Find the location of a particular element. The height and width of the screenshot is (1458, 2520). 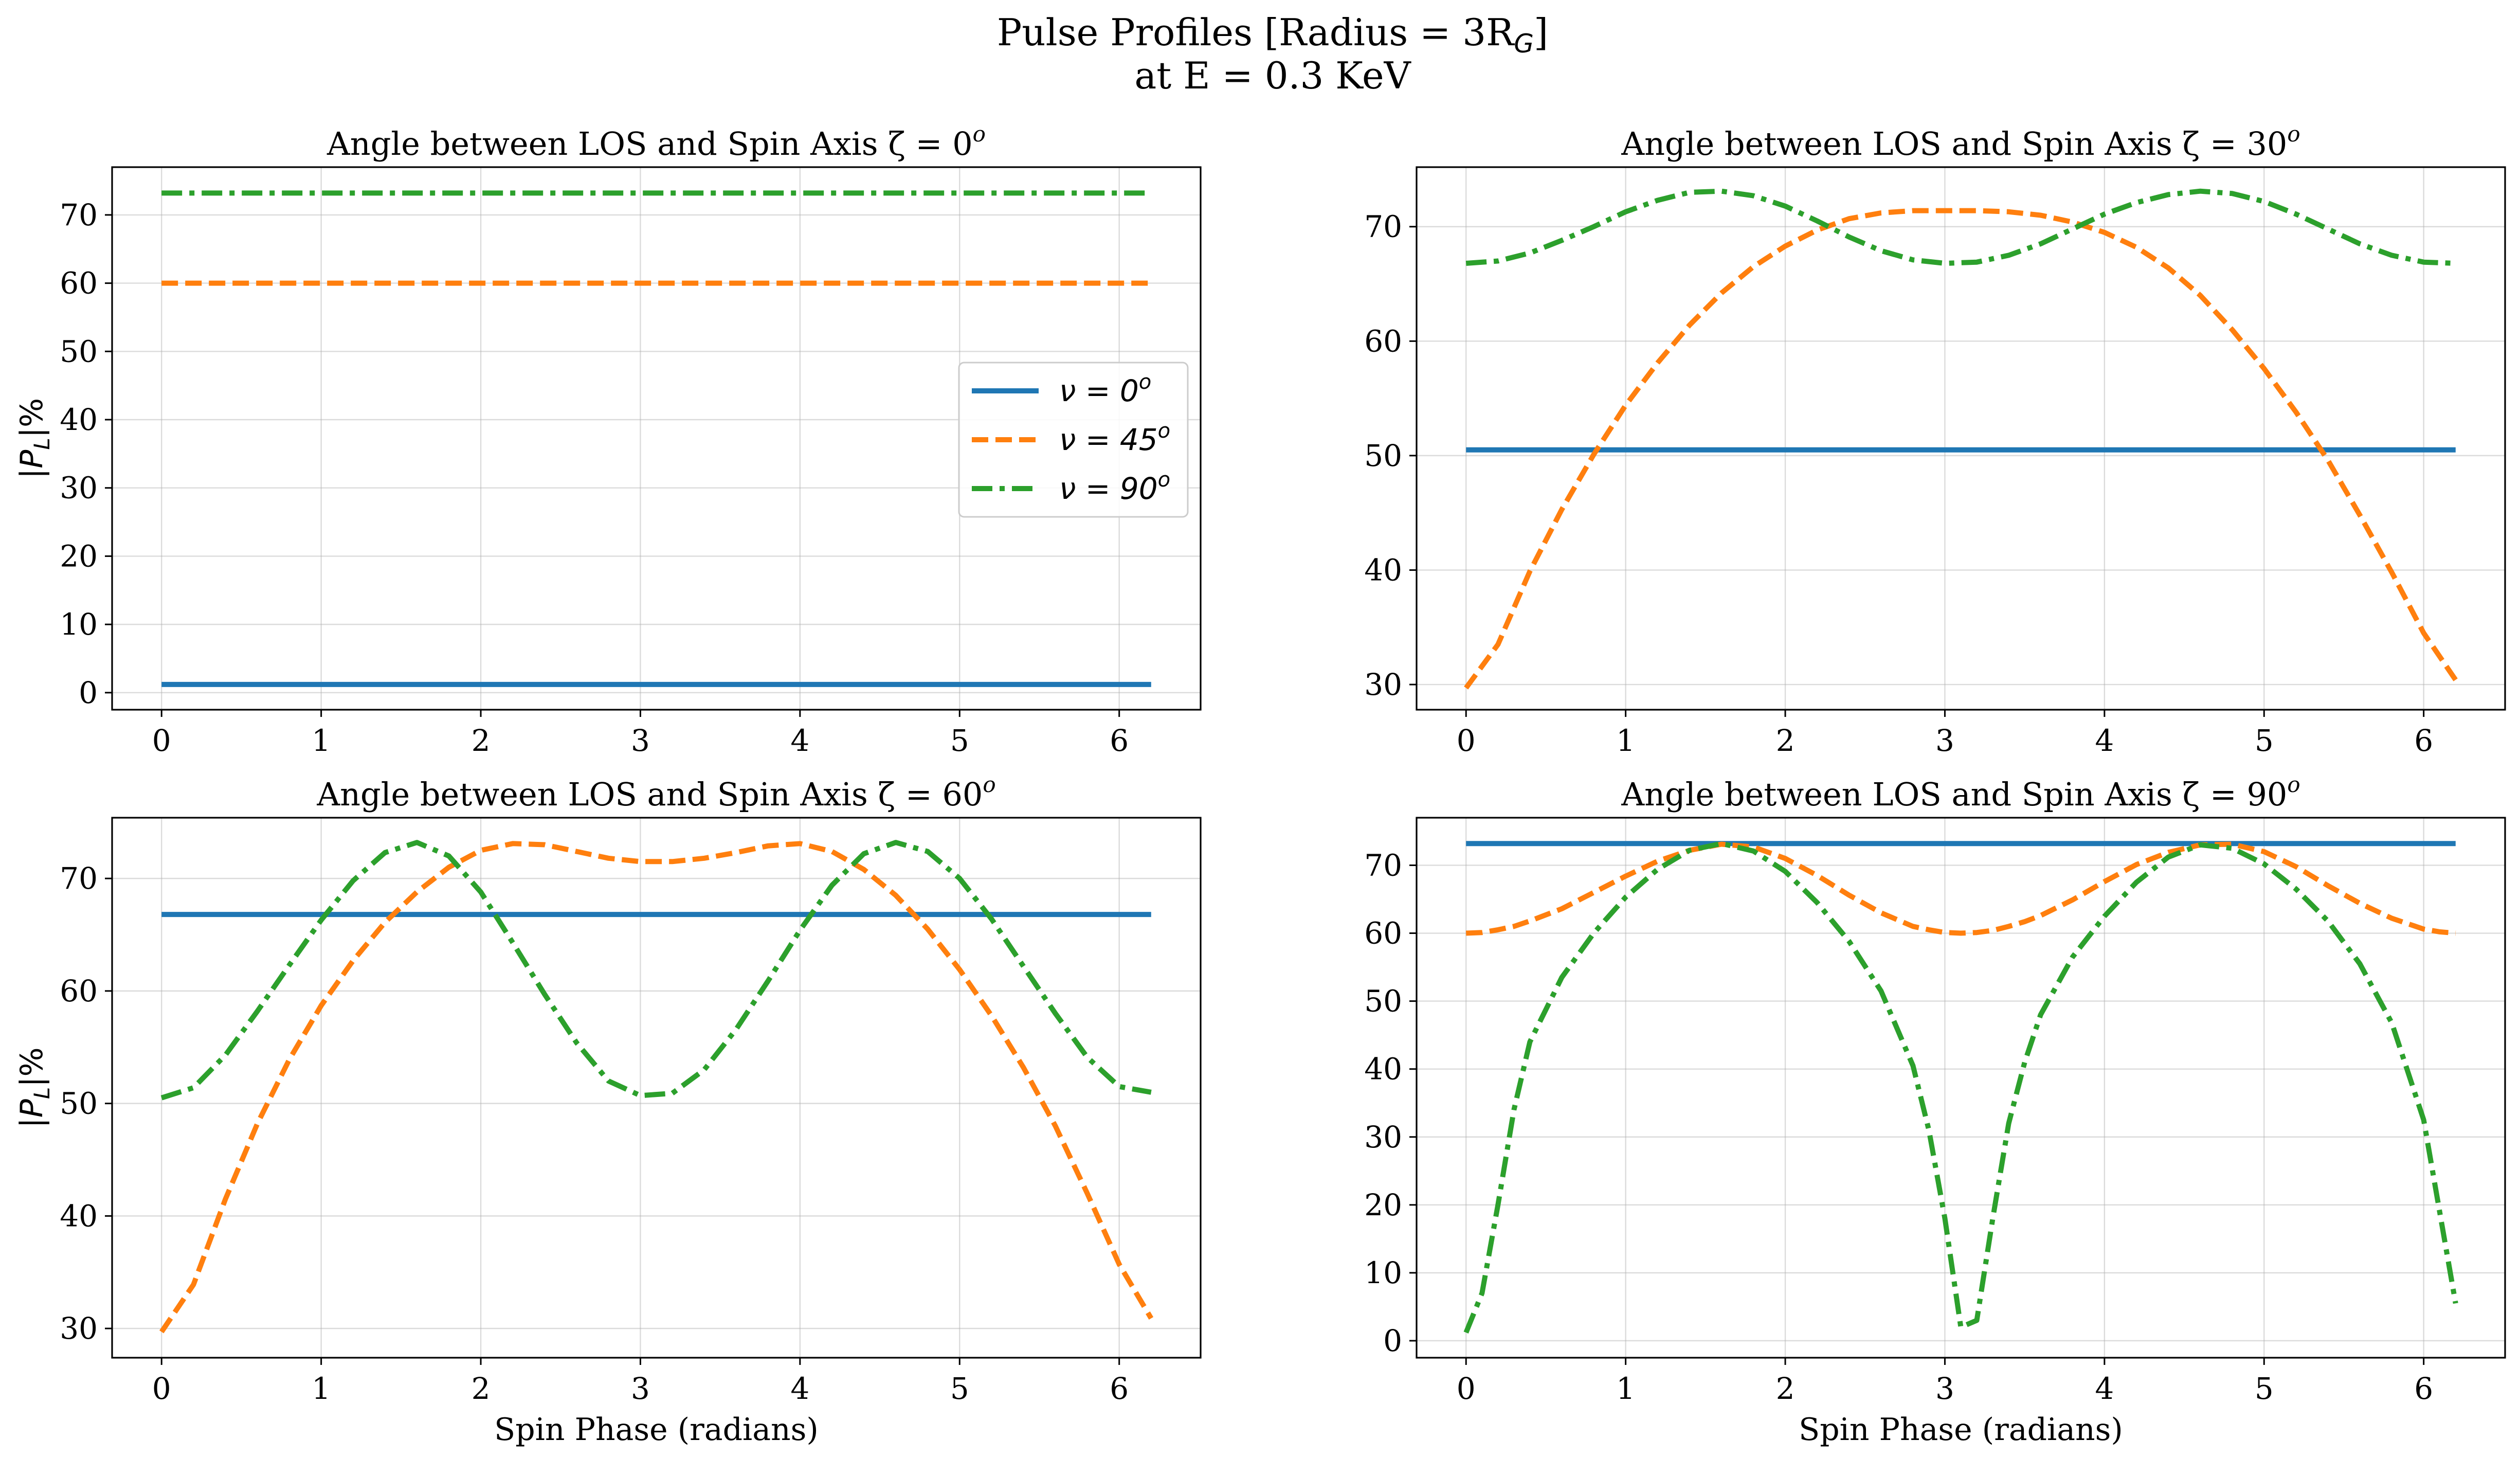

subplot-title: Angle between LOS and Spin Axis ζ = 60o is located at coordinates (655, 792).